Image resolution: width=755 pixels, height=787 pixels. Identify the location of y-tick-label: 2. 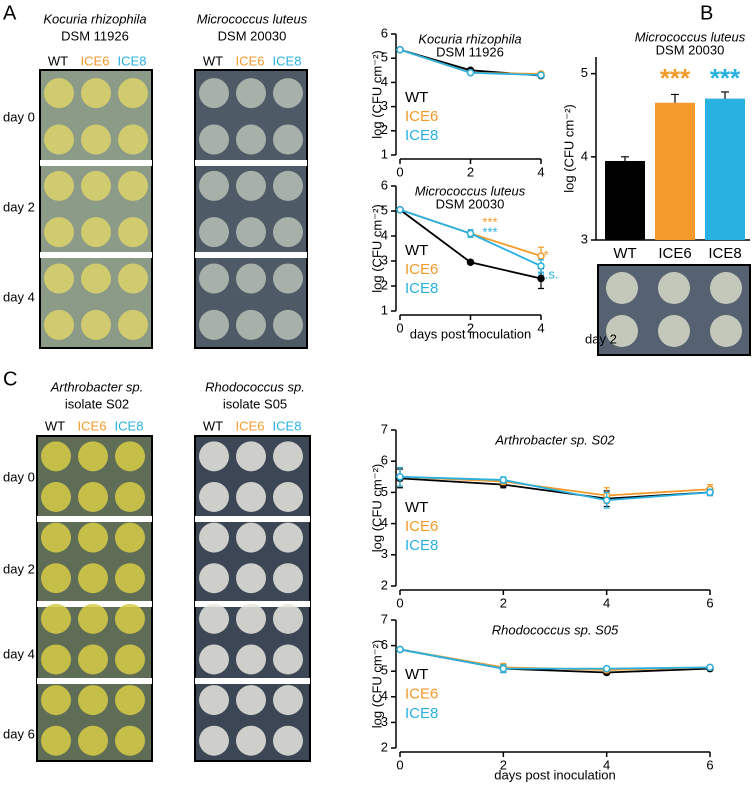
(384, 129).